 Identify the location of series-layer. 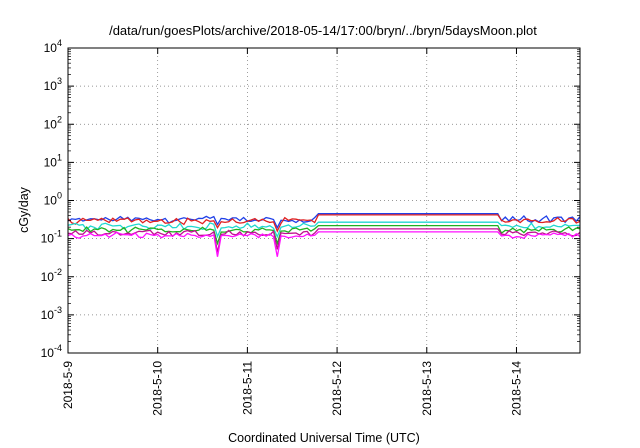
(324, 235).